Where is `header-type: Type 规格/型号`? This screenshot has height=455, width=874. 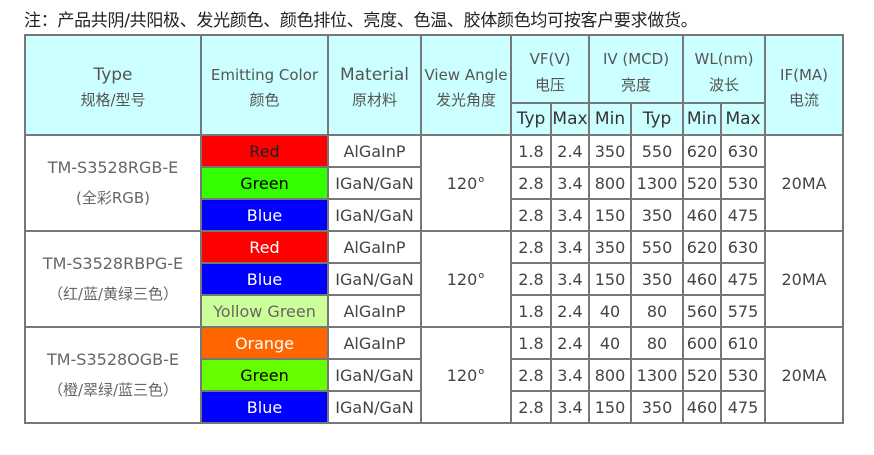
header-type: Type 规格/型号 is located at coordinates (113, 85).